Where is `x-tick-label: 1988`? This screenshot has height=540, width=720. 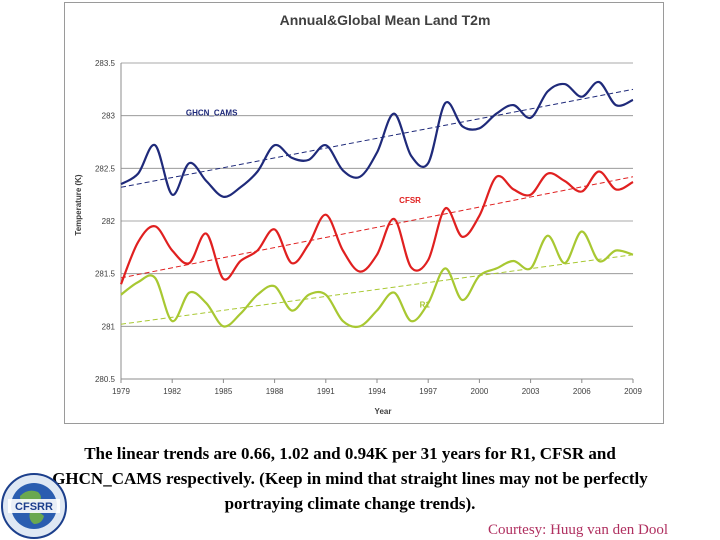 x-tick-label: 1988 is located at coordinates (275, 391).